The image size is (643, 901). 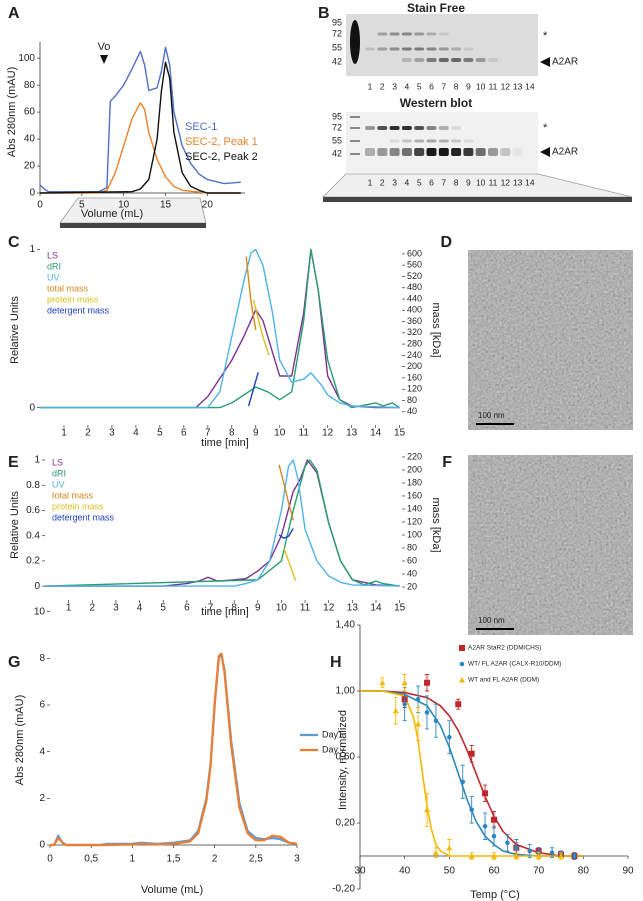 What do you see at coordinates (297, 859) in the screenshot?
I see `x-tick-label: 3` at bounding box center [297, 859].